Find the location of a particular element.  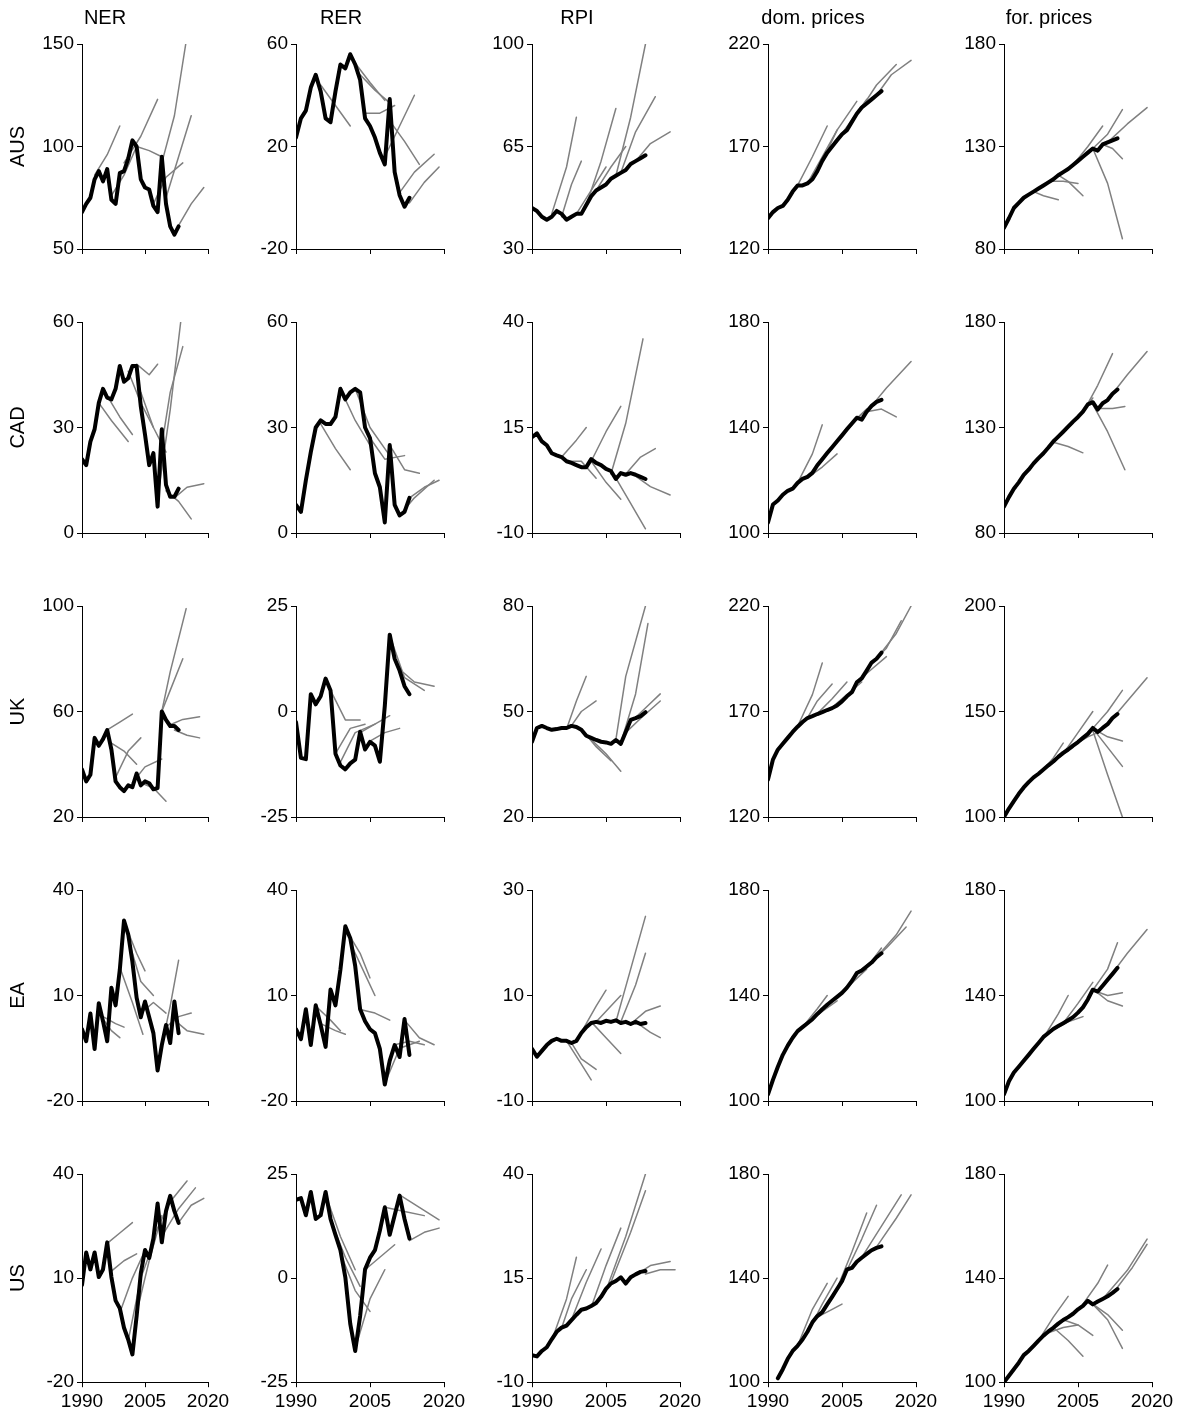

y-axis-title: EA is located at coordinates (16, 995).